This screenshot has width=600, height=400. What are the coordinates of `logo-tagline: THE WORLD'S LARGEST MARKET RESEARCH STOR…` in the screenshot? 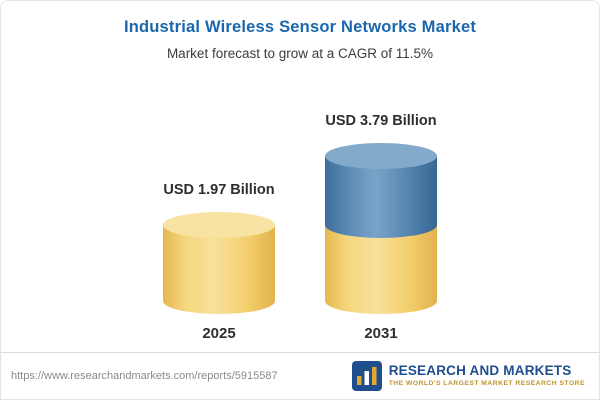 It's located at (486, 384).